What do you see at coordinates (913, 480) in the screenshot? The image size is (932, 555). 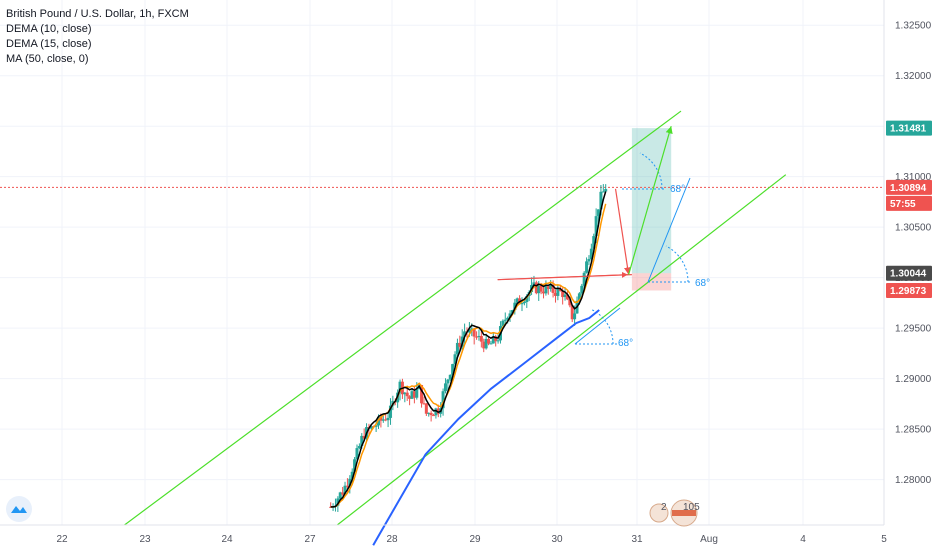 I see `price-tick-label: 1.28000` at bounding box center [913, 480].